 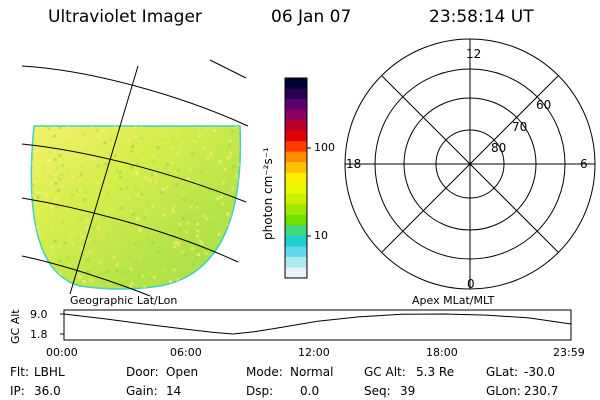 I want to click on glon-value: 230.7, so click(x=541, y=391).